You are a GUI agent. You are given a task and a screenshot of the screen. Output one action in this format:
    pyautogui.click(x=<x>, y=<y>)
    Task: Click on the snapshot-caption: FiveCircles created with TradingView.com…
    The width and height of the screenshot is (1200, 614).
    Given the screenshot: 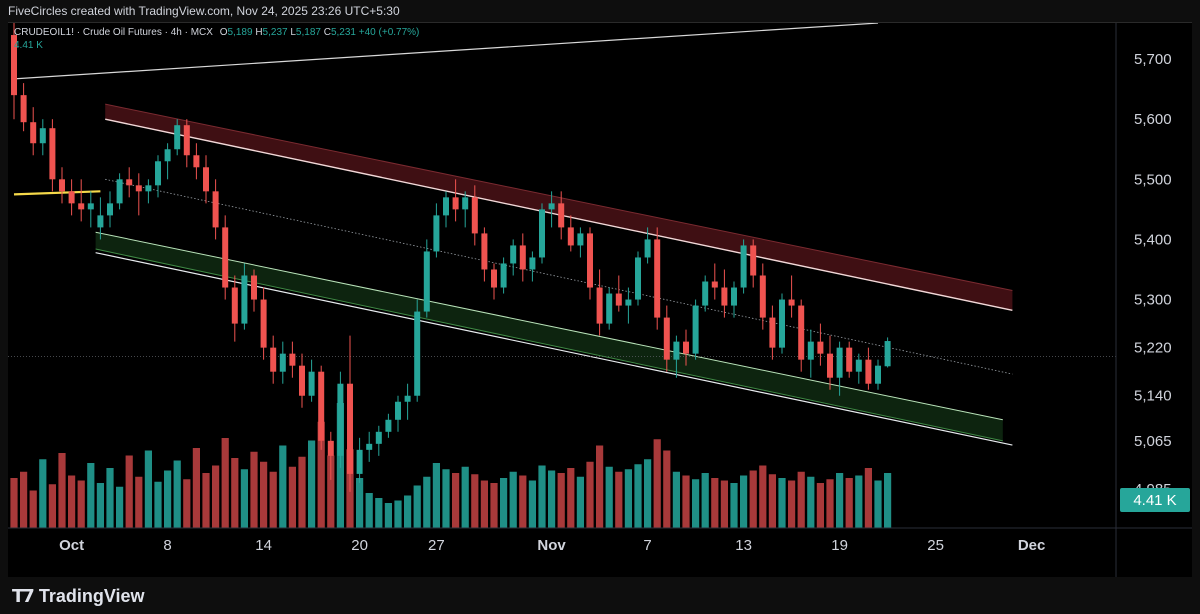 What is the action you would take?
    pyautogui.click(x=204, y=11)
    